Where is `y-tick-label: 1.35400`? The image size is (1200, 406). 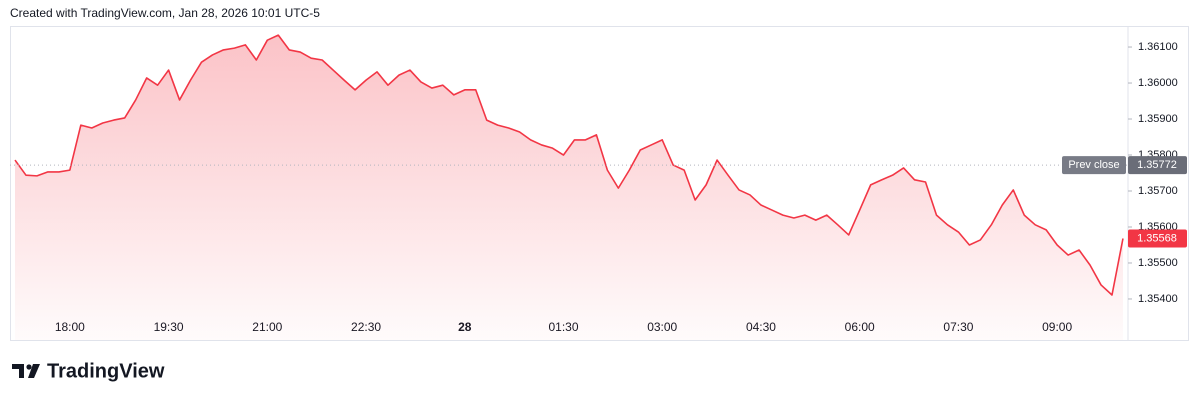
y-tick-label: 1.35400 is located at coordinates (1158, 299).